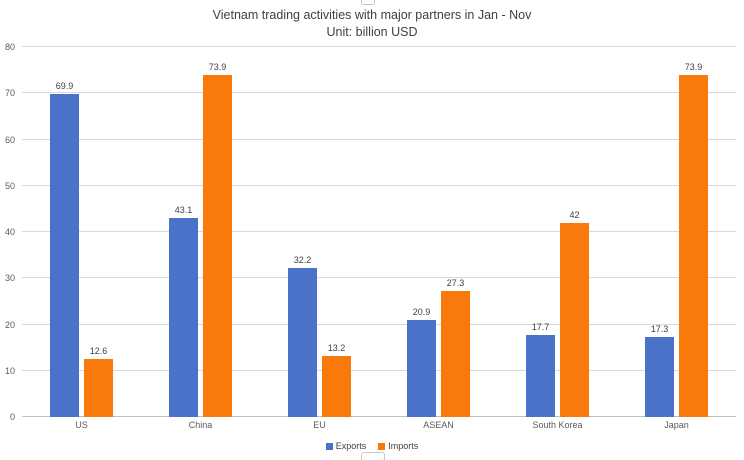 This screenshot has width=744, height=460. What do you see at coordinates (64, 249) in the screenshot?
I see `bar-exports-us: 69.9` at bounding box center [64, 249].